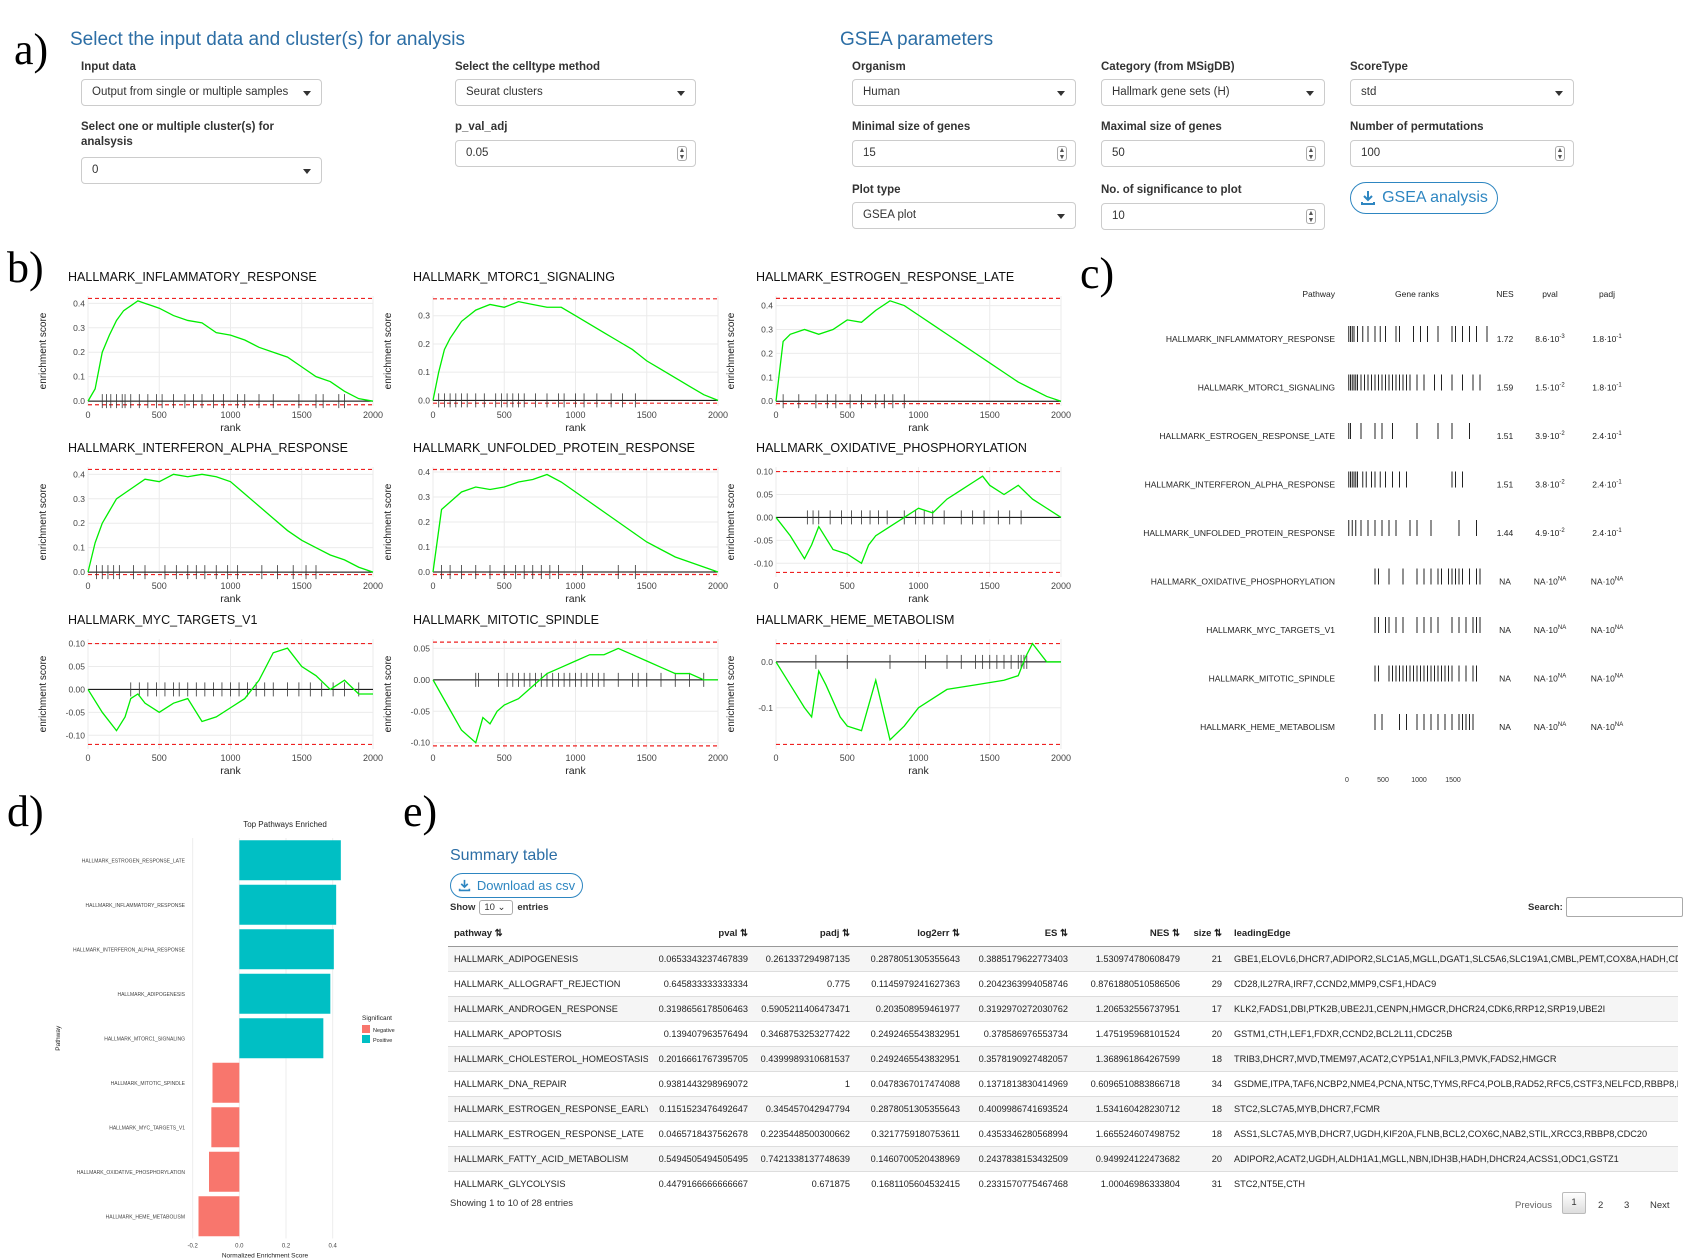 Image resolution: width=1690 pixels, height=1260 pixels. Describe the element at coordinates (805, 1084) in the screenshot. I see `cell-padj: 1` at that location.